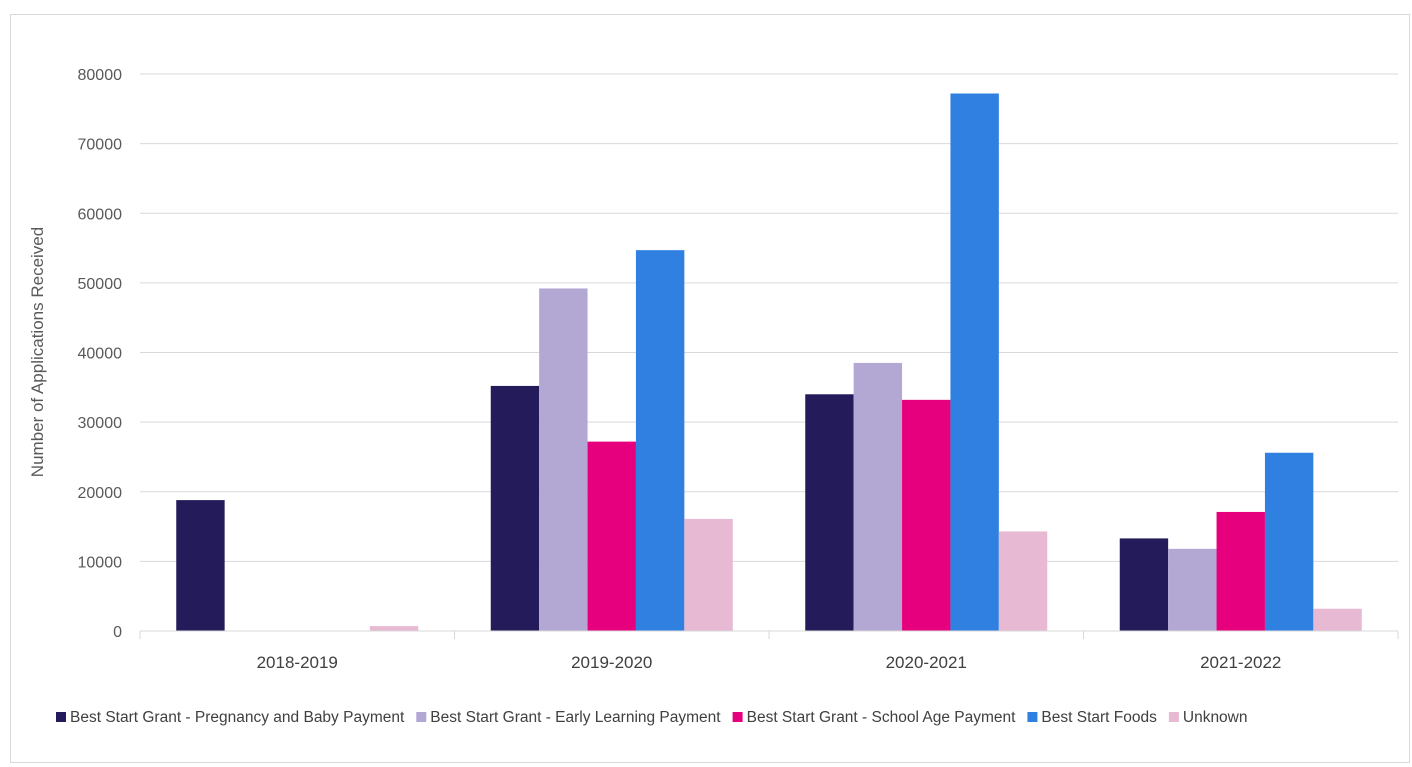 The height and width of the screenshot is (767, 1412). Describe the element at coordinates (1240, 662) in the screenshot. I see `x-category-label: 2021-2022` at that location.